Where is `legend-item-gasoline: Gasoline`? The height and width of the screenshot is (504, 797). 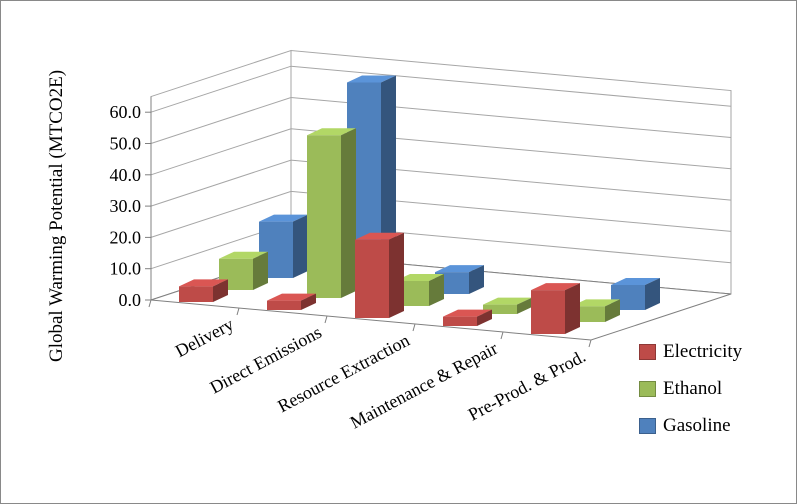 legend-item-gasoline: Gasoline is located at coordinates (690, 426).